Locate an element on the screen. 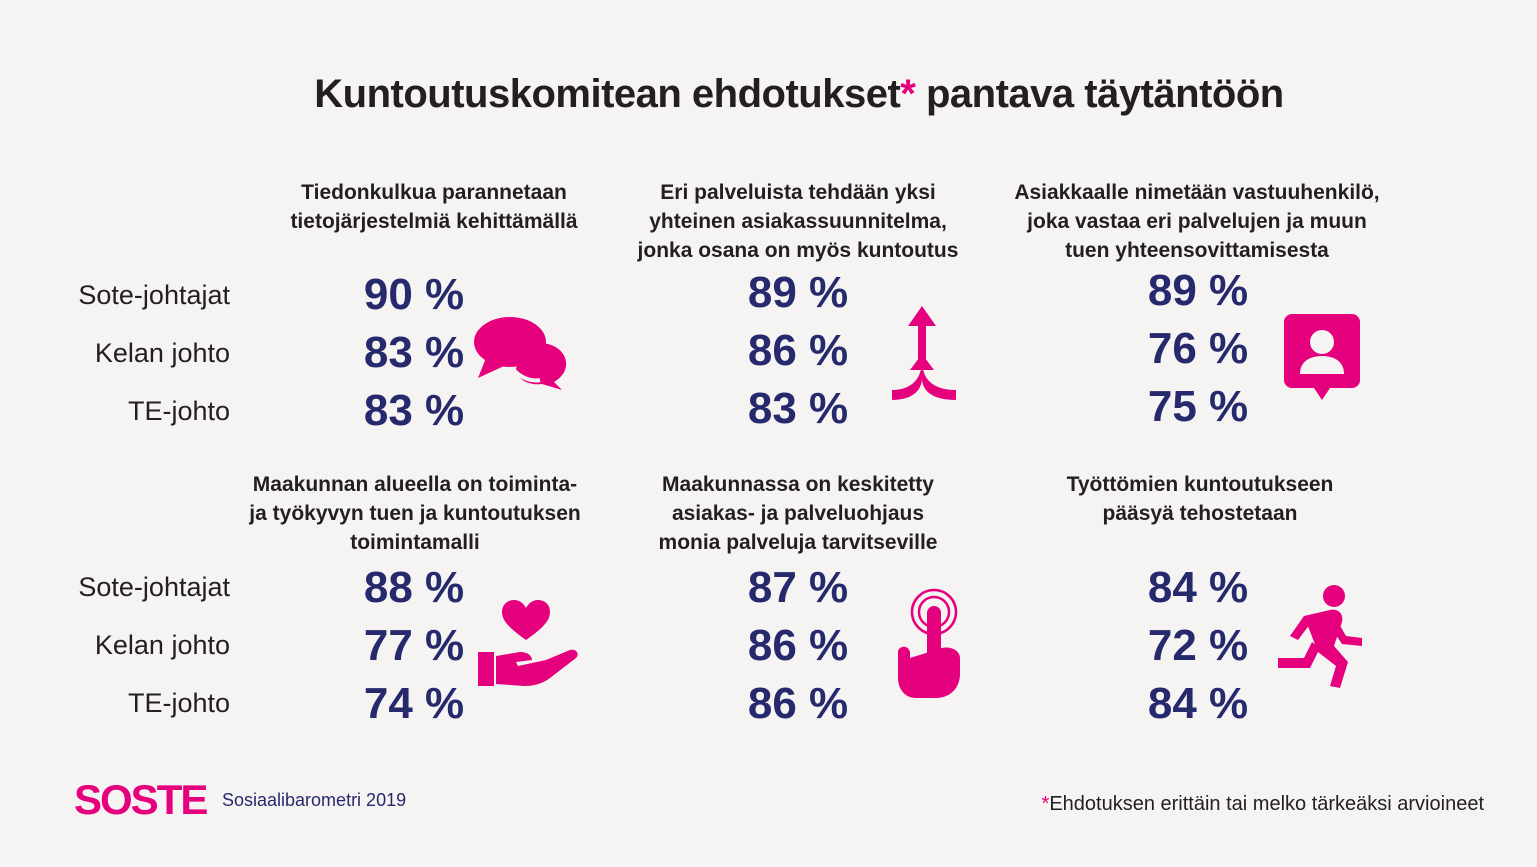  panel-4-value-kela: 77 % is located at coordinates (414, 645).